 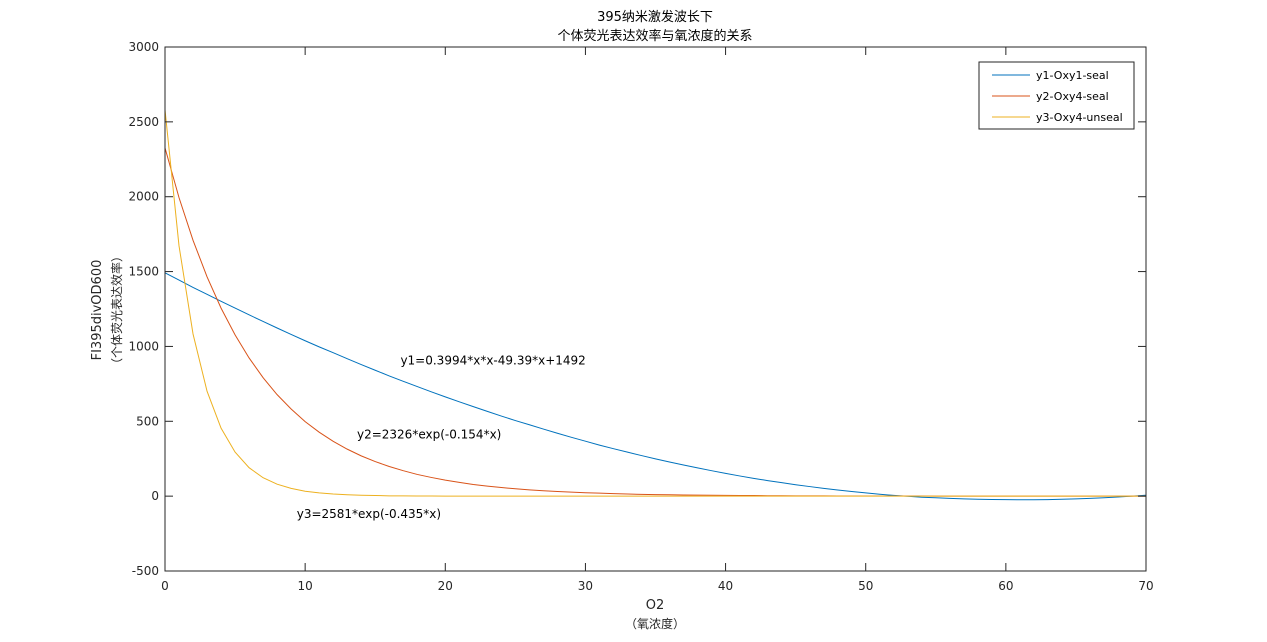 I want to click on equation-annotation-2: y2=2326*exp(-0.154*x), so click(x=429, y=435).